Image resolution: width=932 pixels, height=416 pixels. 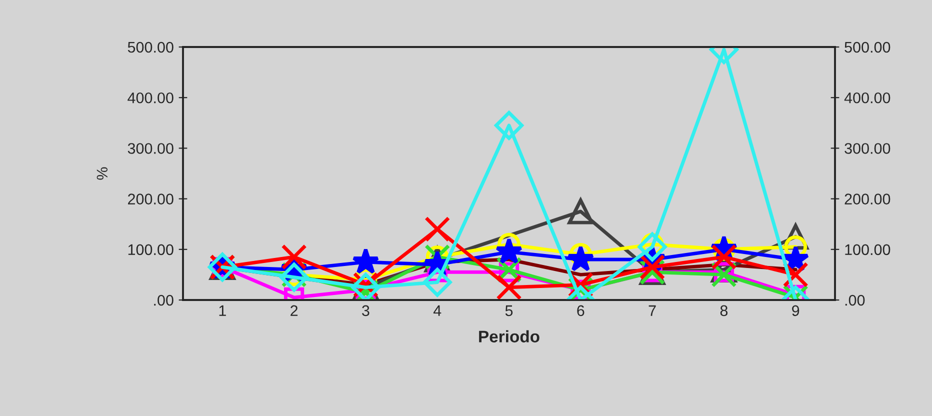 I want to click on x-tick-label: 4, so click(x=437, y=310).